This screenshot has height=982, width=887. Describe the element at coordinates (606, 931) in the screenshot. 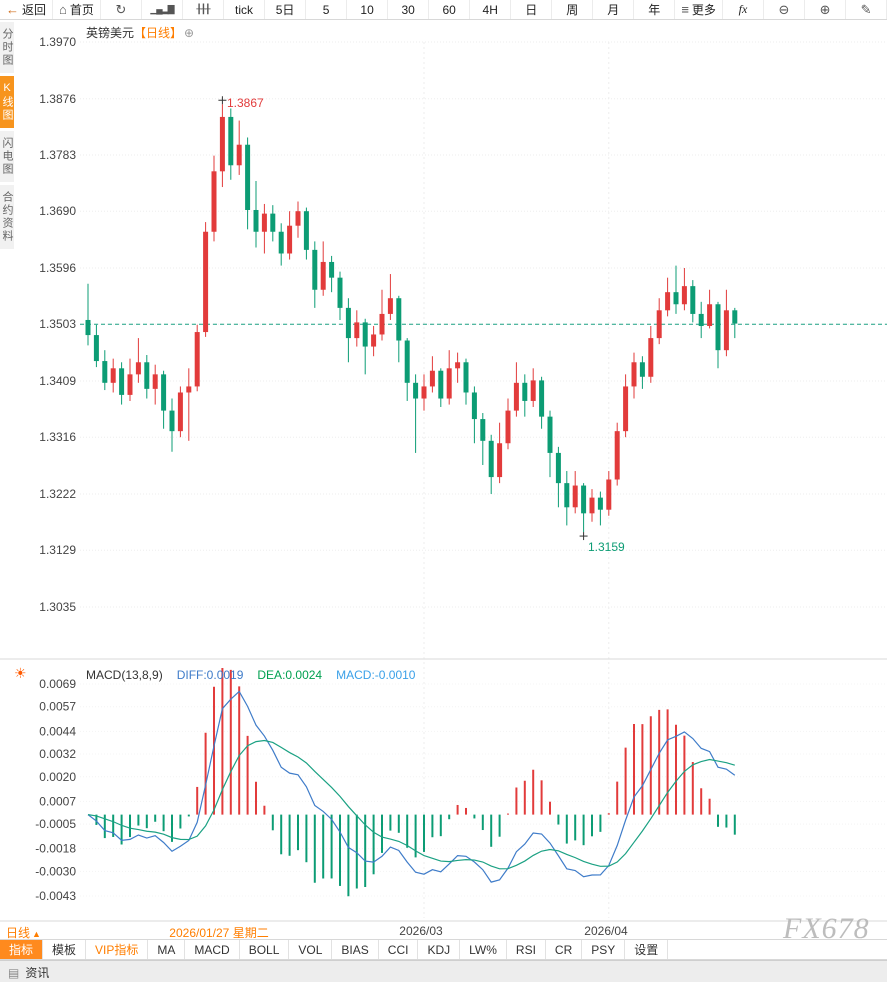

I see `x-axis-label-april: 2026/04` at that location.